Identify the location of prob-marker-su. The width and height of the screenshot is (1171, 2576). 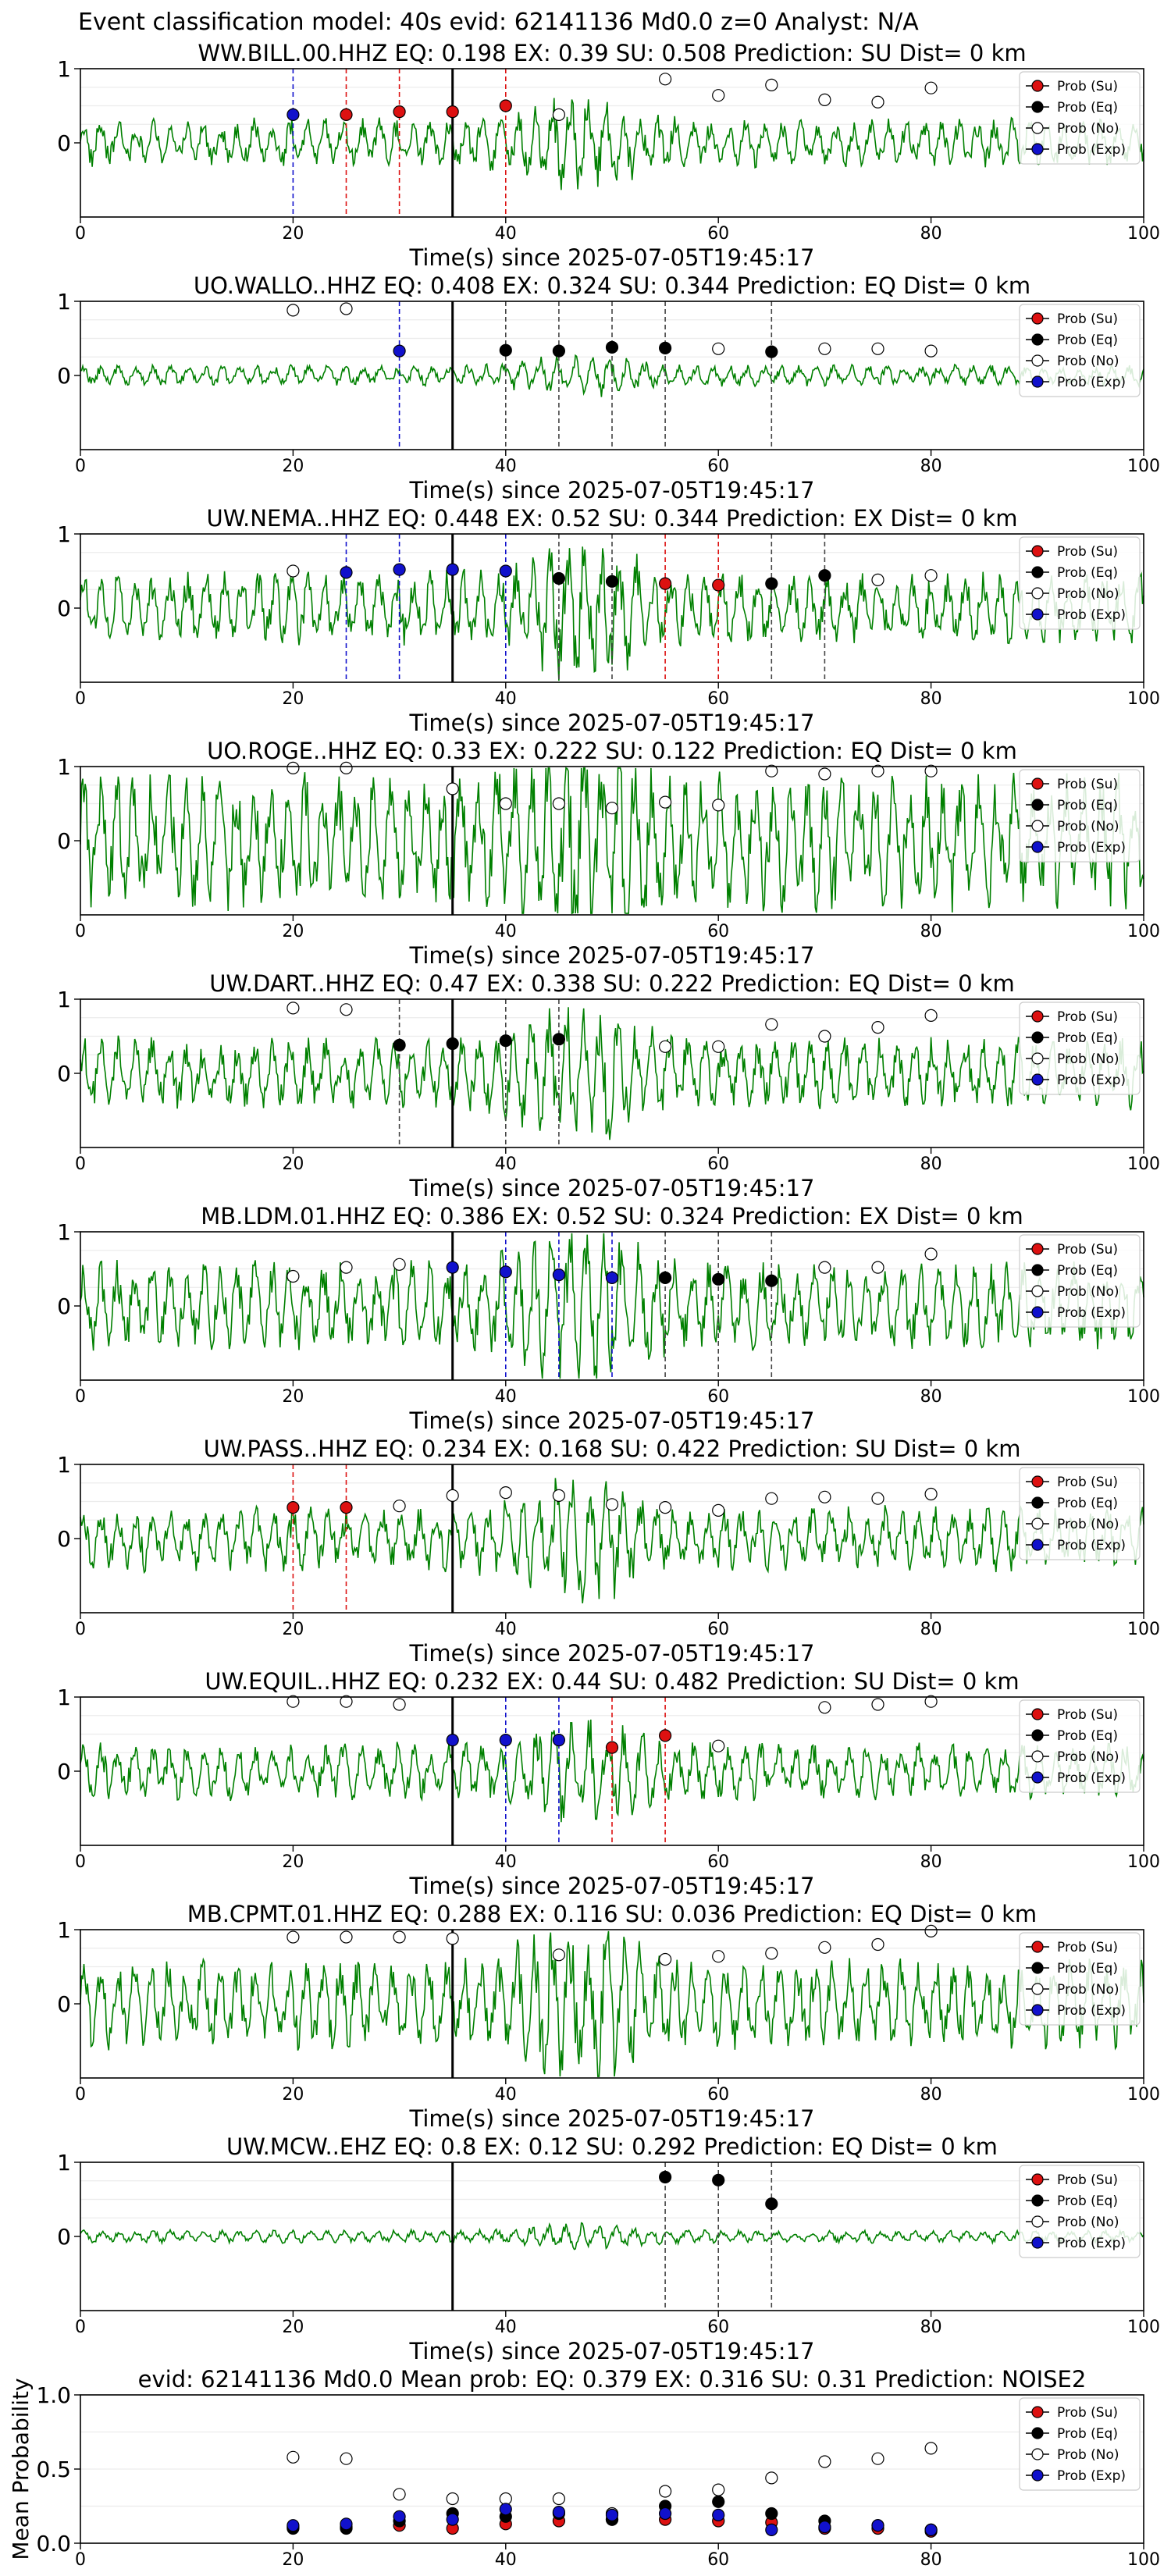
(505, 105).